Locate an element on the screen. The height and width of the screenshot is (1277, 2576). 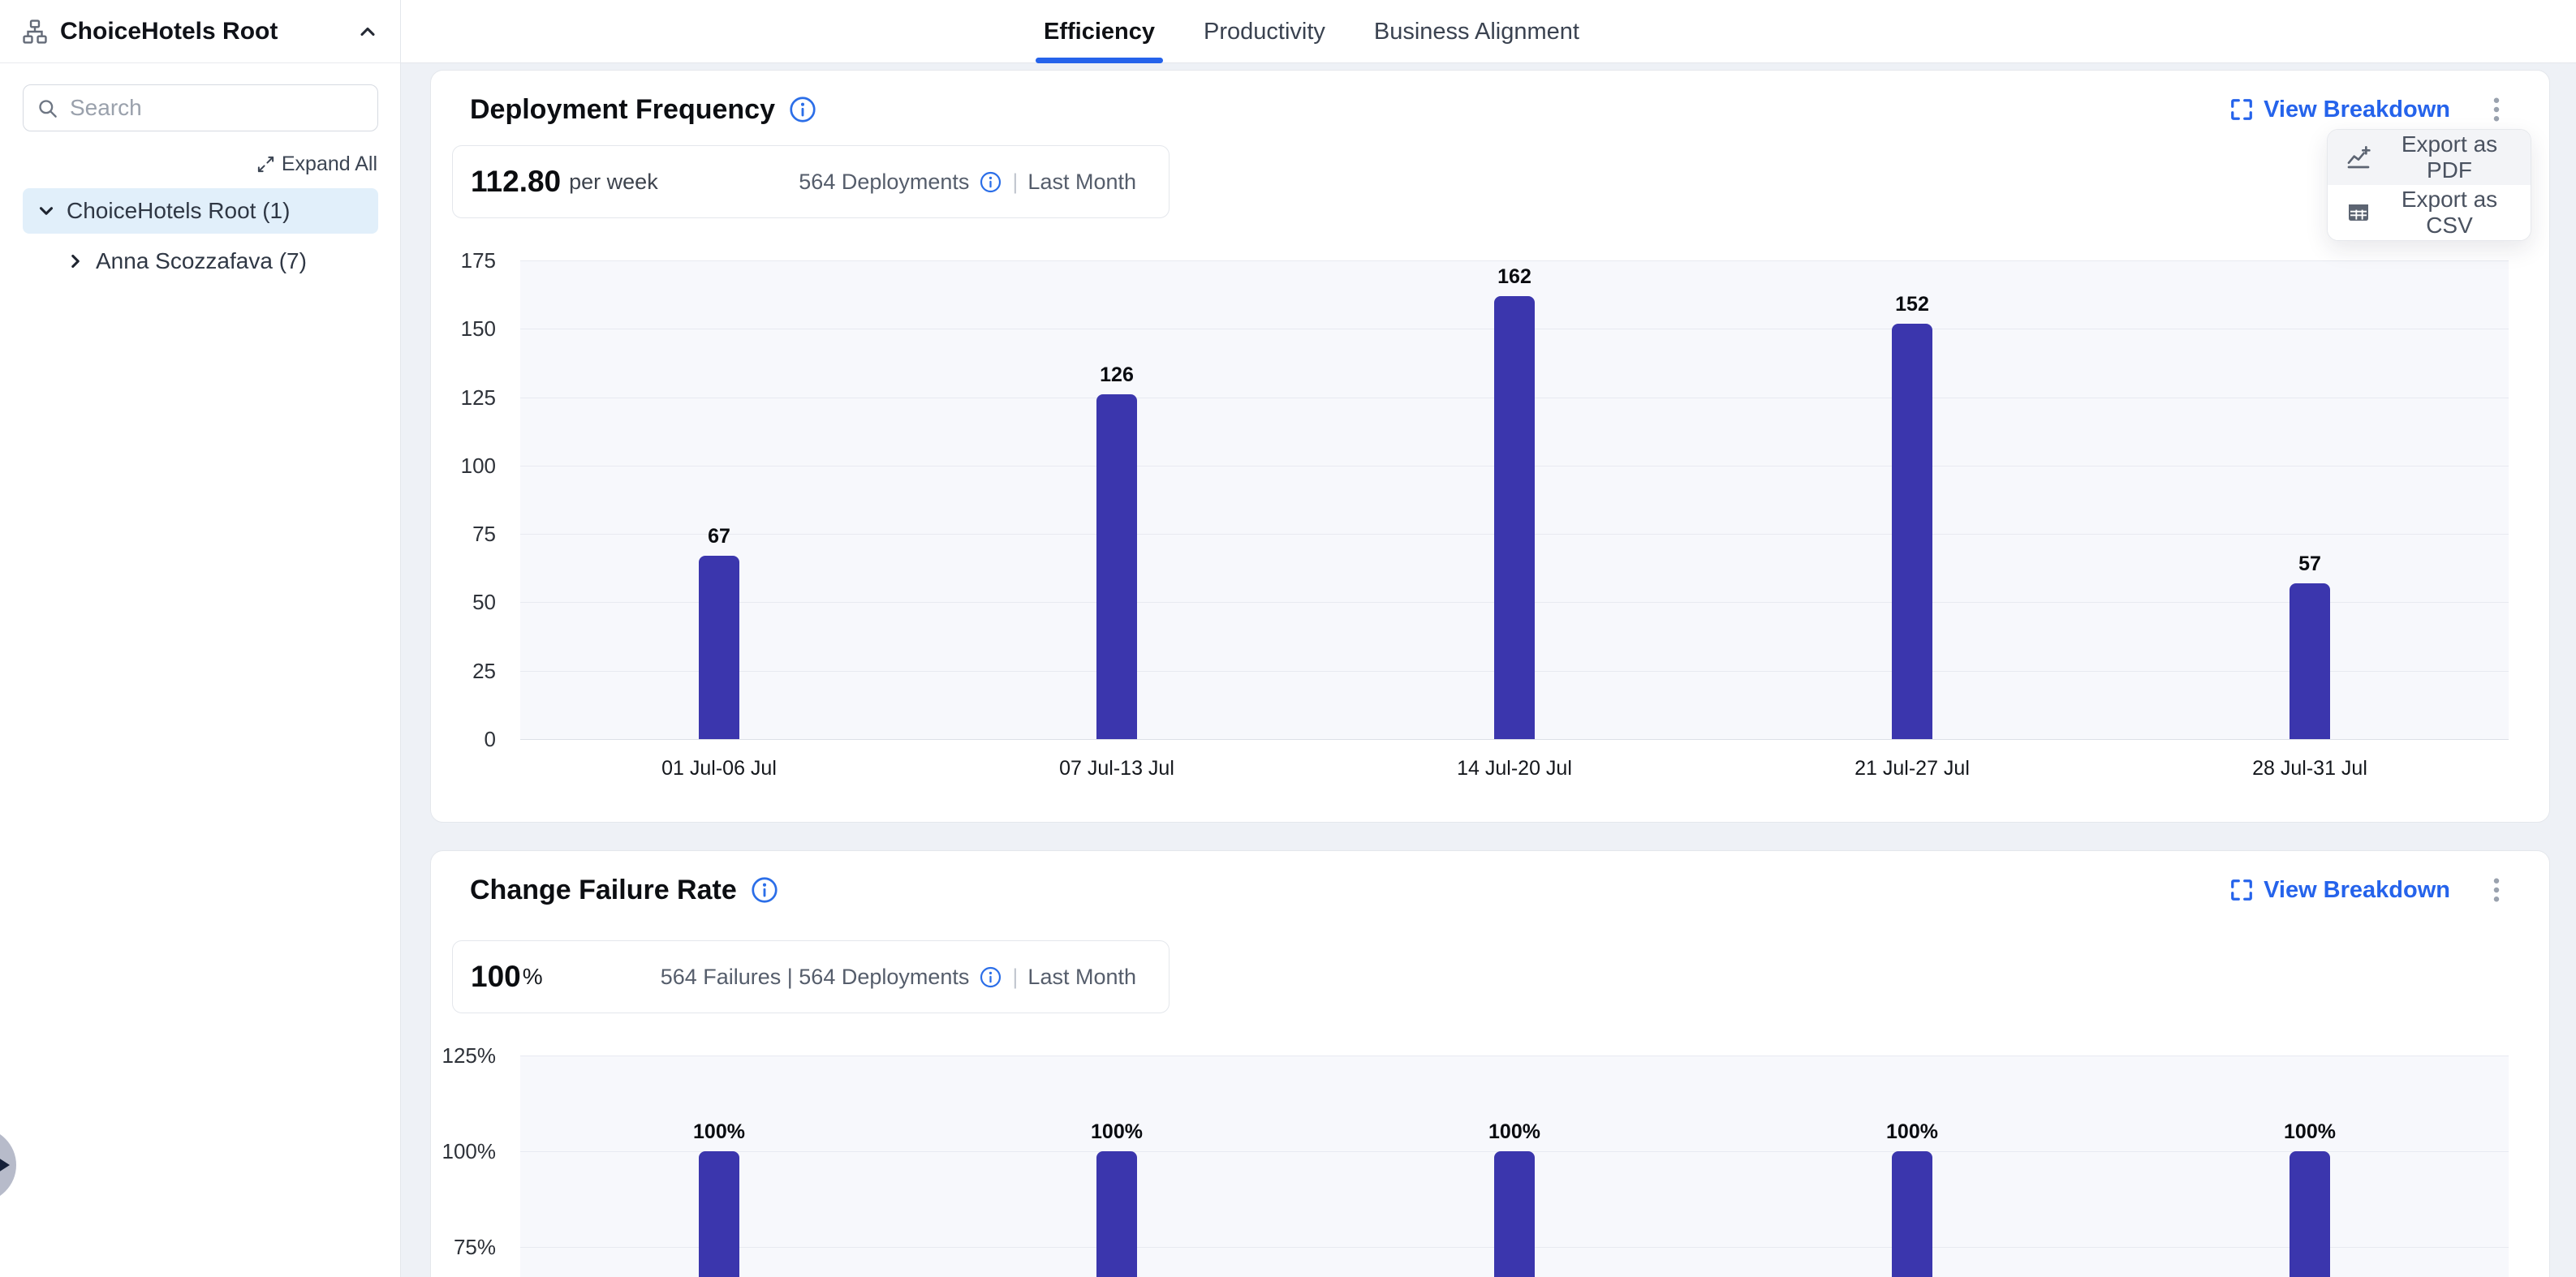
sidebar-collapse-button is located at coordinates (367, 31).